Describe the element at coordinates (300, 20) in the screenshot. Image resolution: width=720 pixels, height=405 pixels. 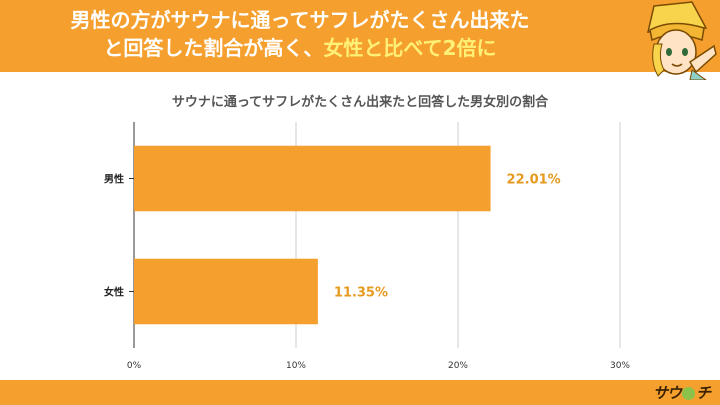
I see `headline-line1: 男性の方がサウナに通ってサフレがたくさん出来た` at that location.